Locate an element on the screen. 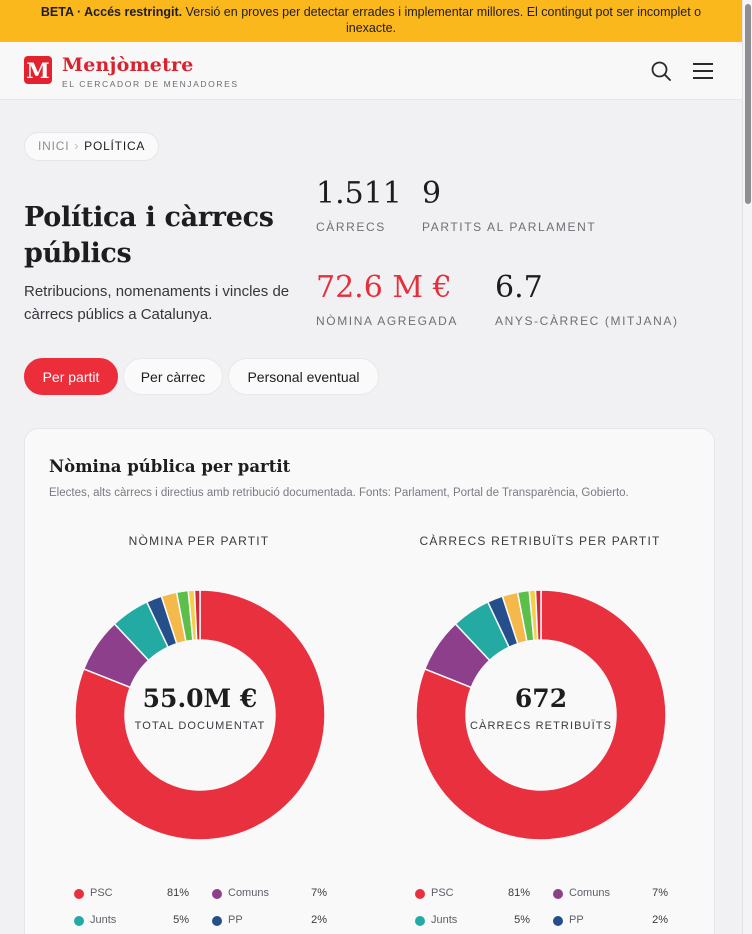 The height and width of the screenshot is (934, 752). stat-label: PARTITS AL PARLAMENT is located at coordinates (509, 227).